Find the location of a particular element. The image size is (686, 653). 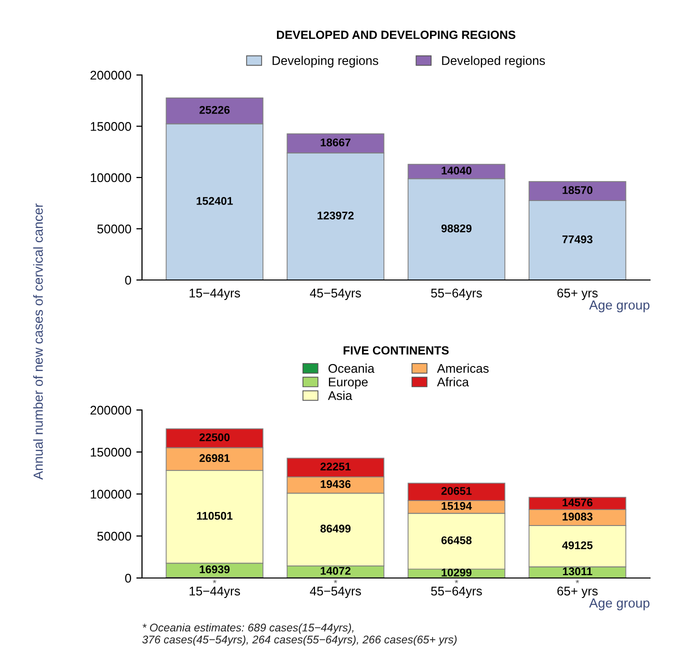

data-label: 14576 is located at coordinates (577, 502).